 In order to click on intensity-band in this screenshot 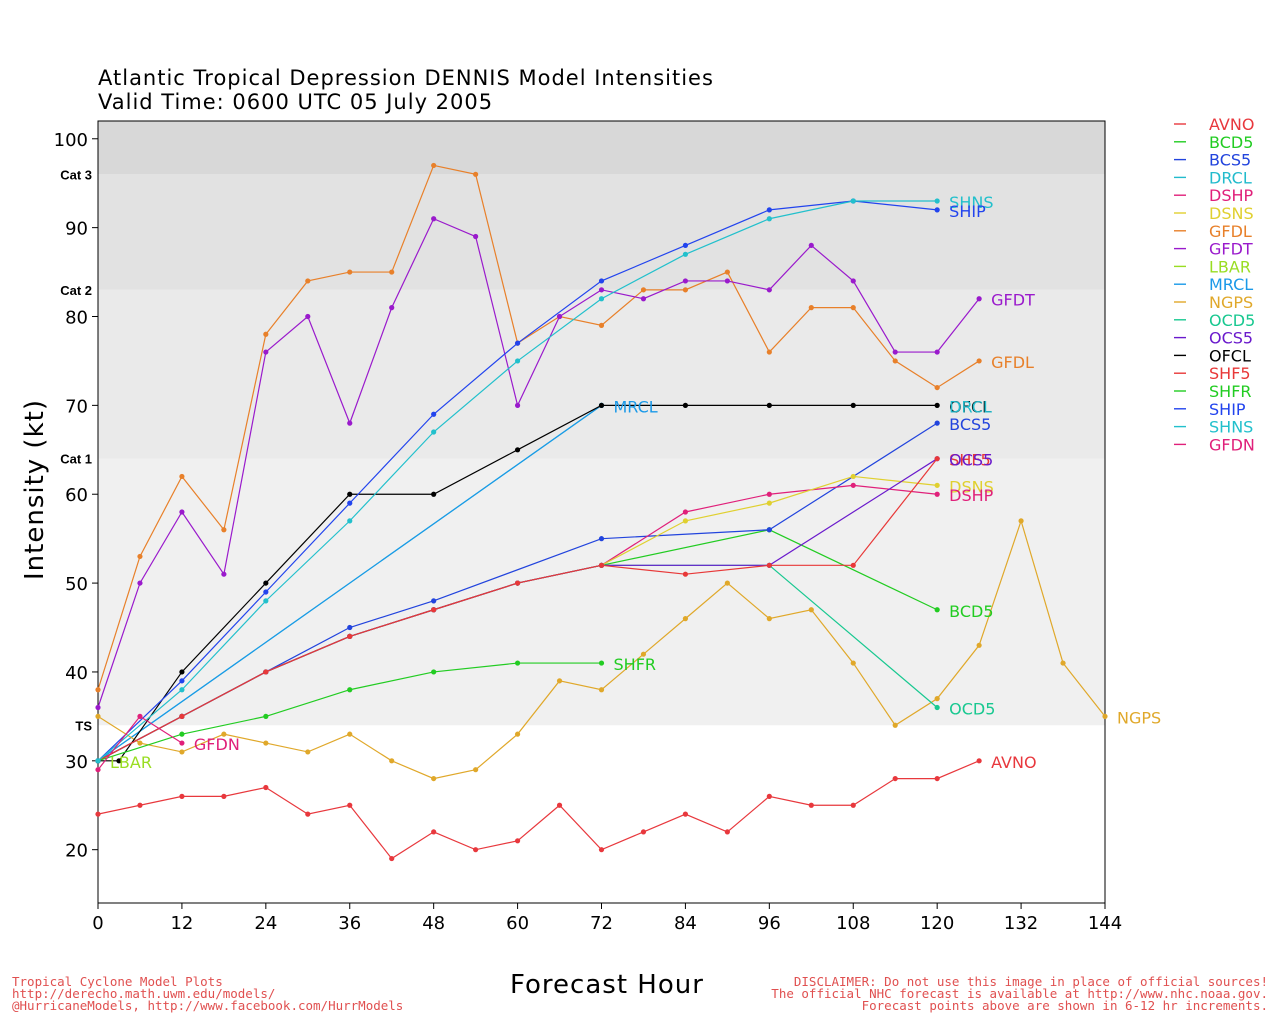, I will do `click(601, 374)`.